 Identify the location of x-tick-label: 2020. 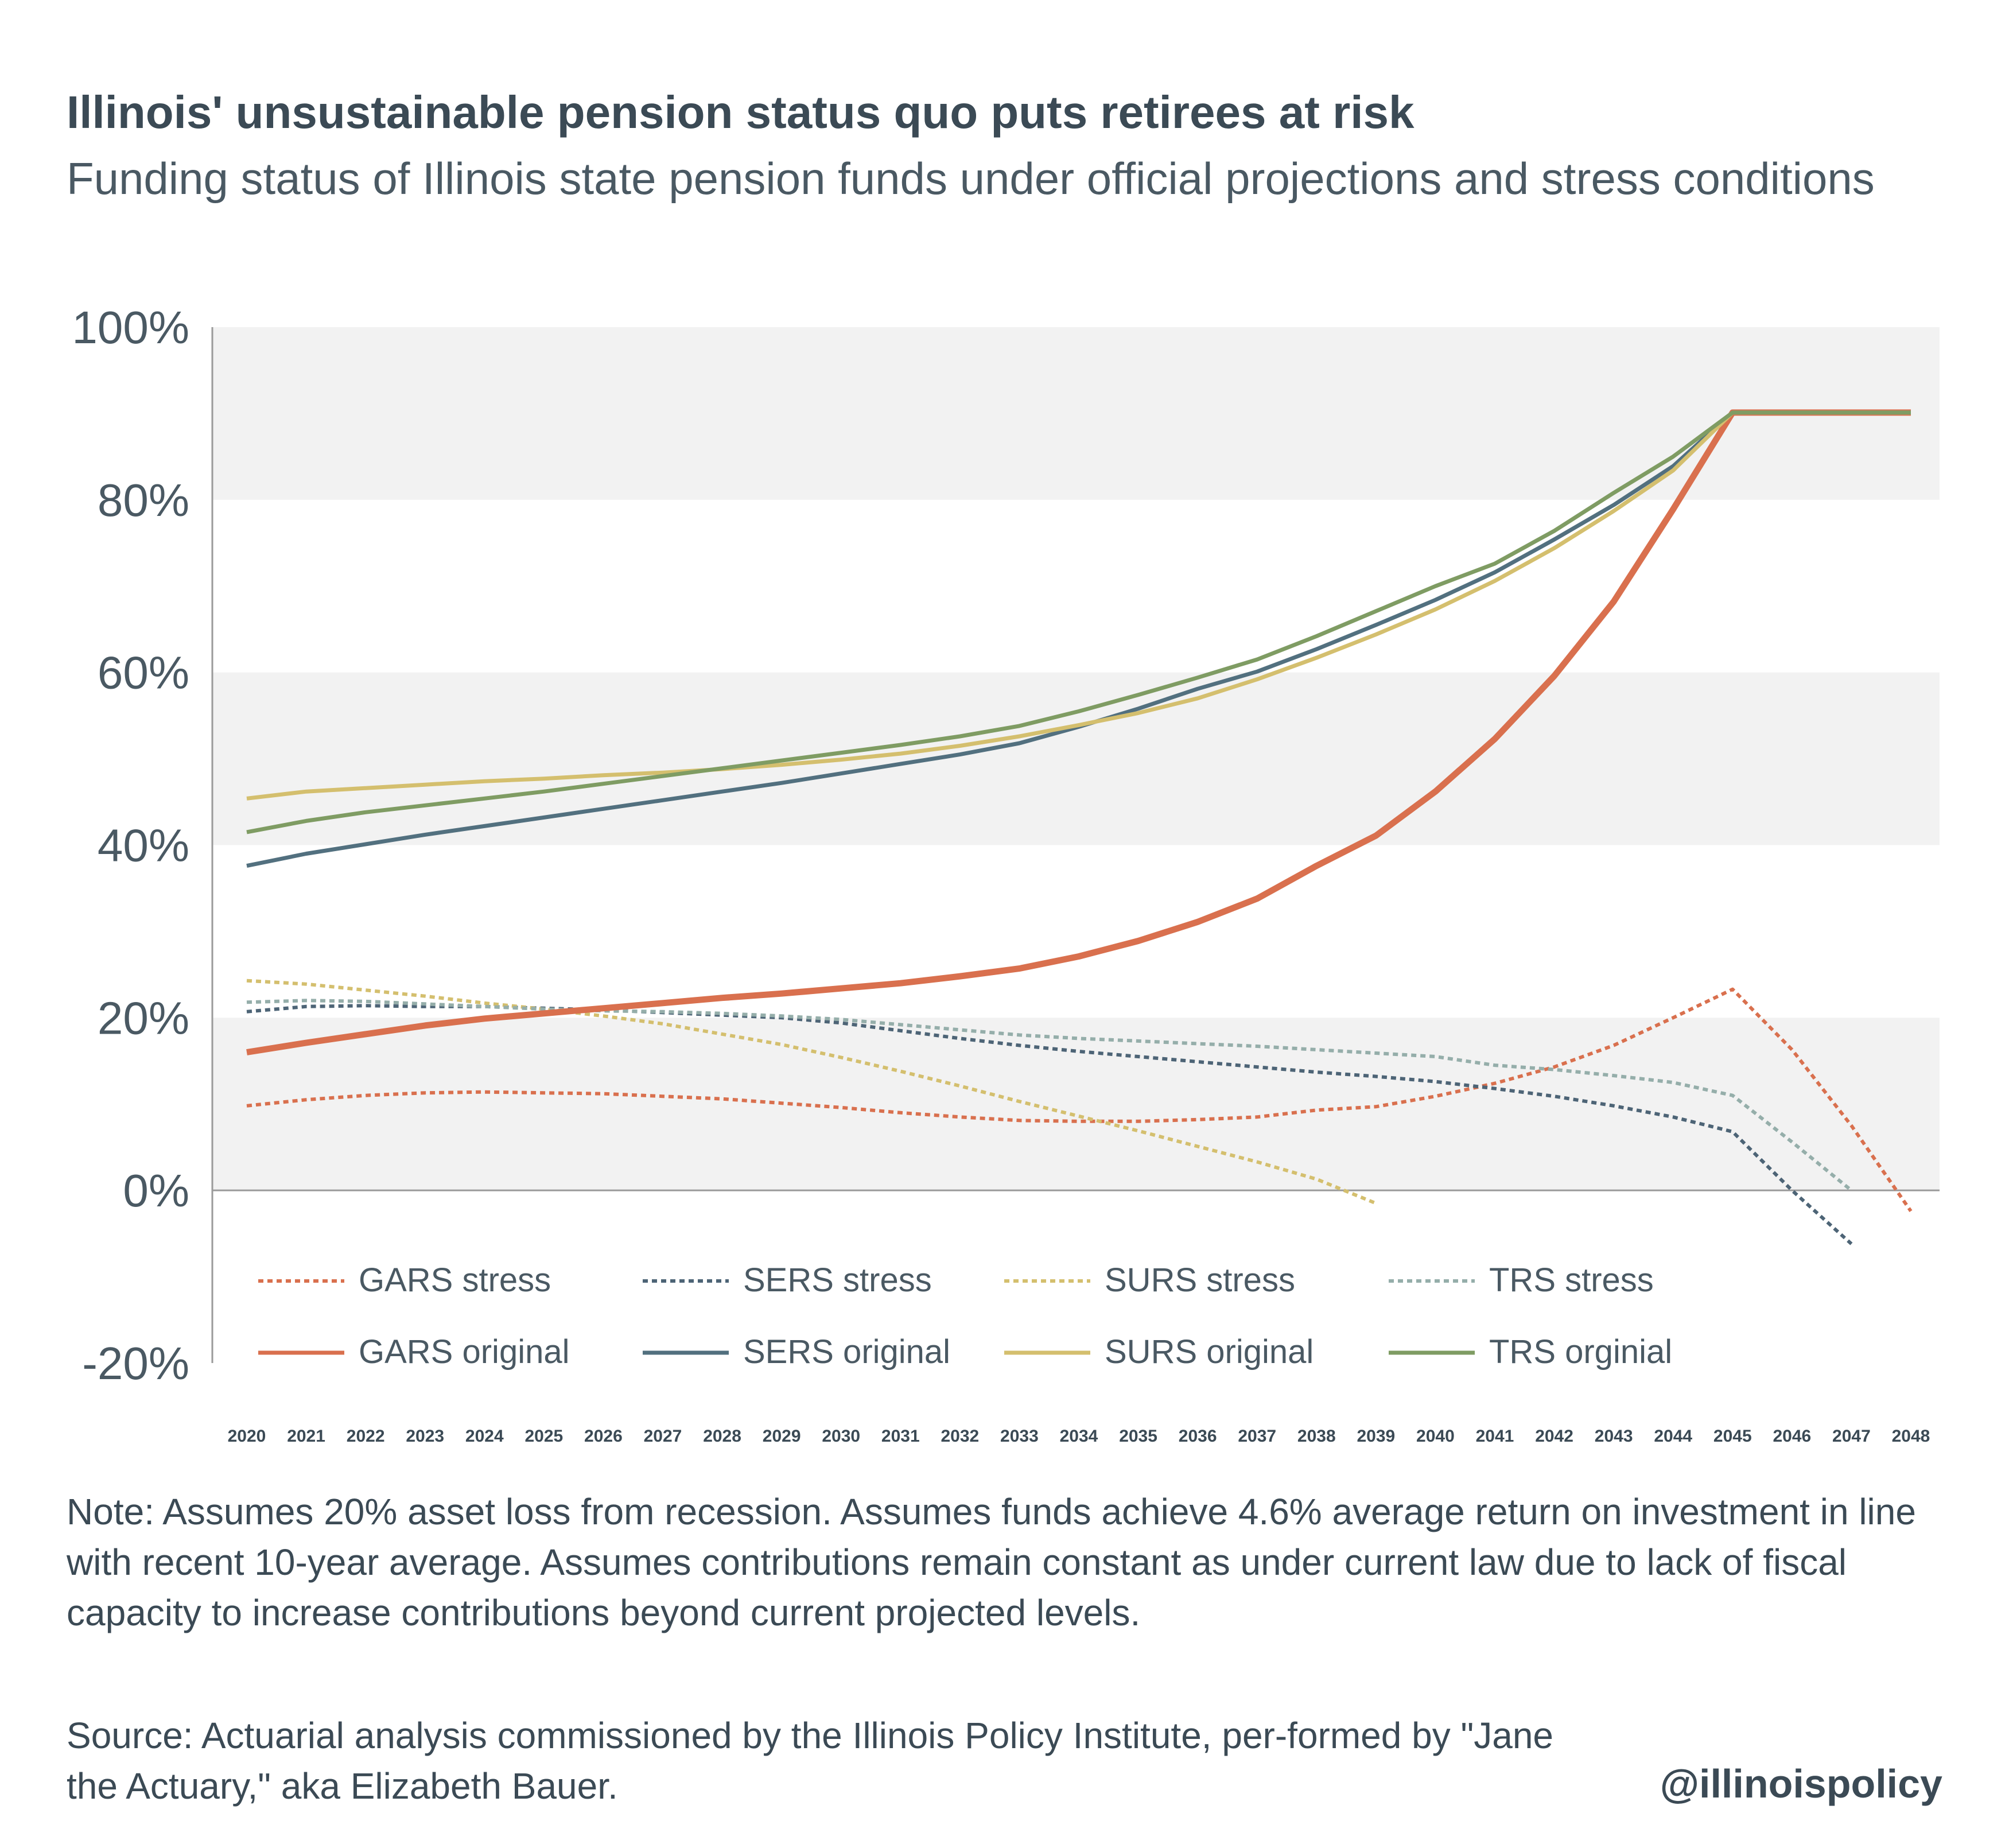
(247, 1437).